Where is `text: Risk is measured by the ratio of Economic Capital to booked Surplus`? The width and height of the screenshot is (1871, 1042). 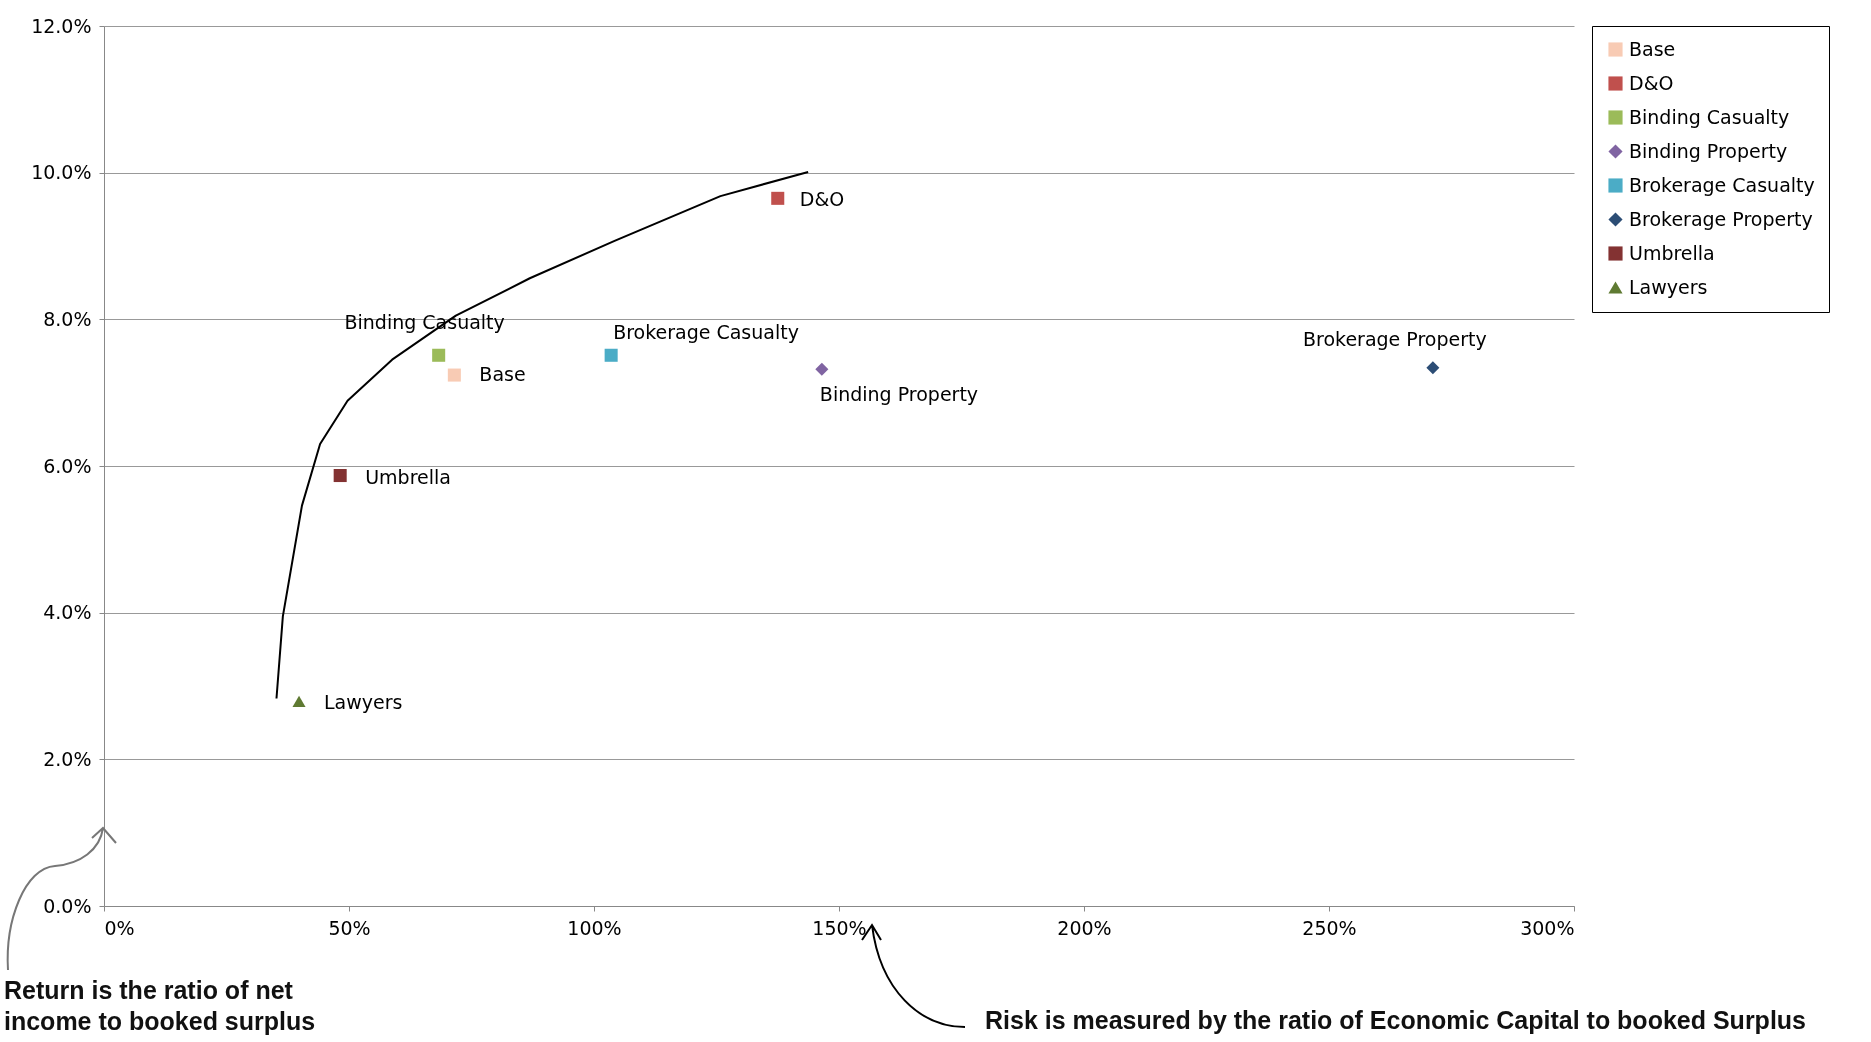 text: Risk is measured by the ratio of Economic Capital to booked Surplus is located at coordinates (1396, 1020).